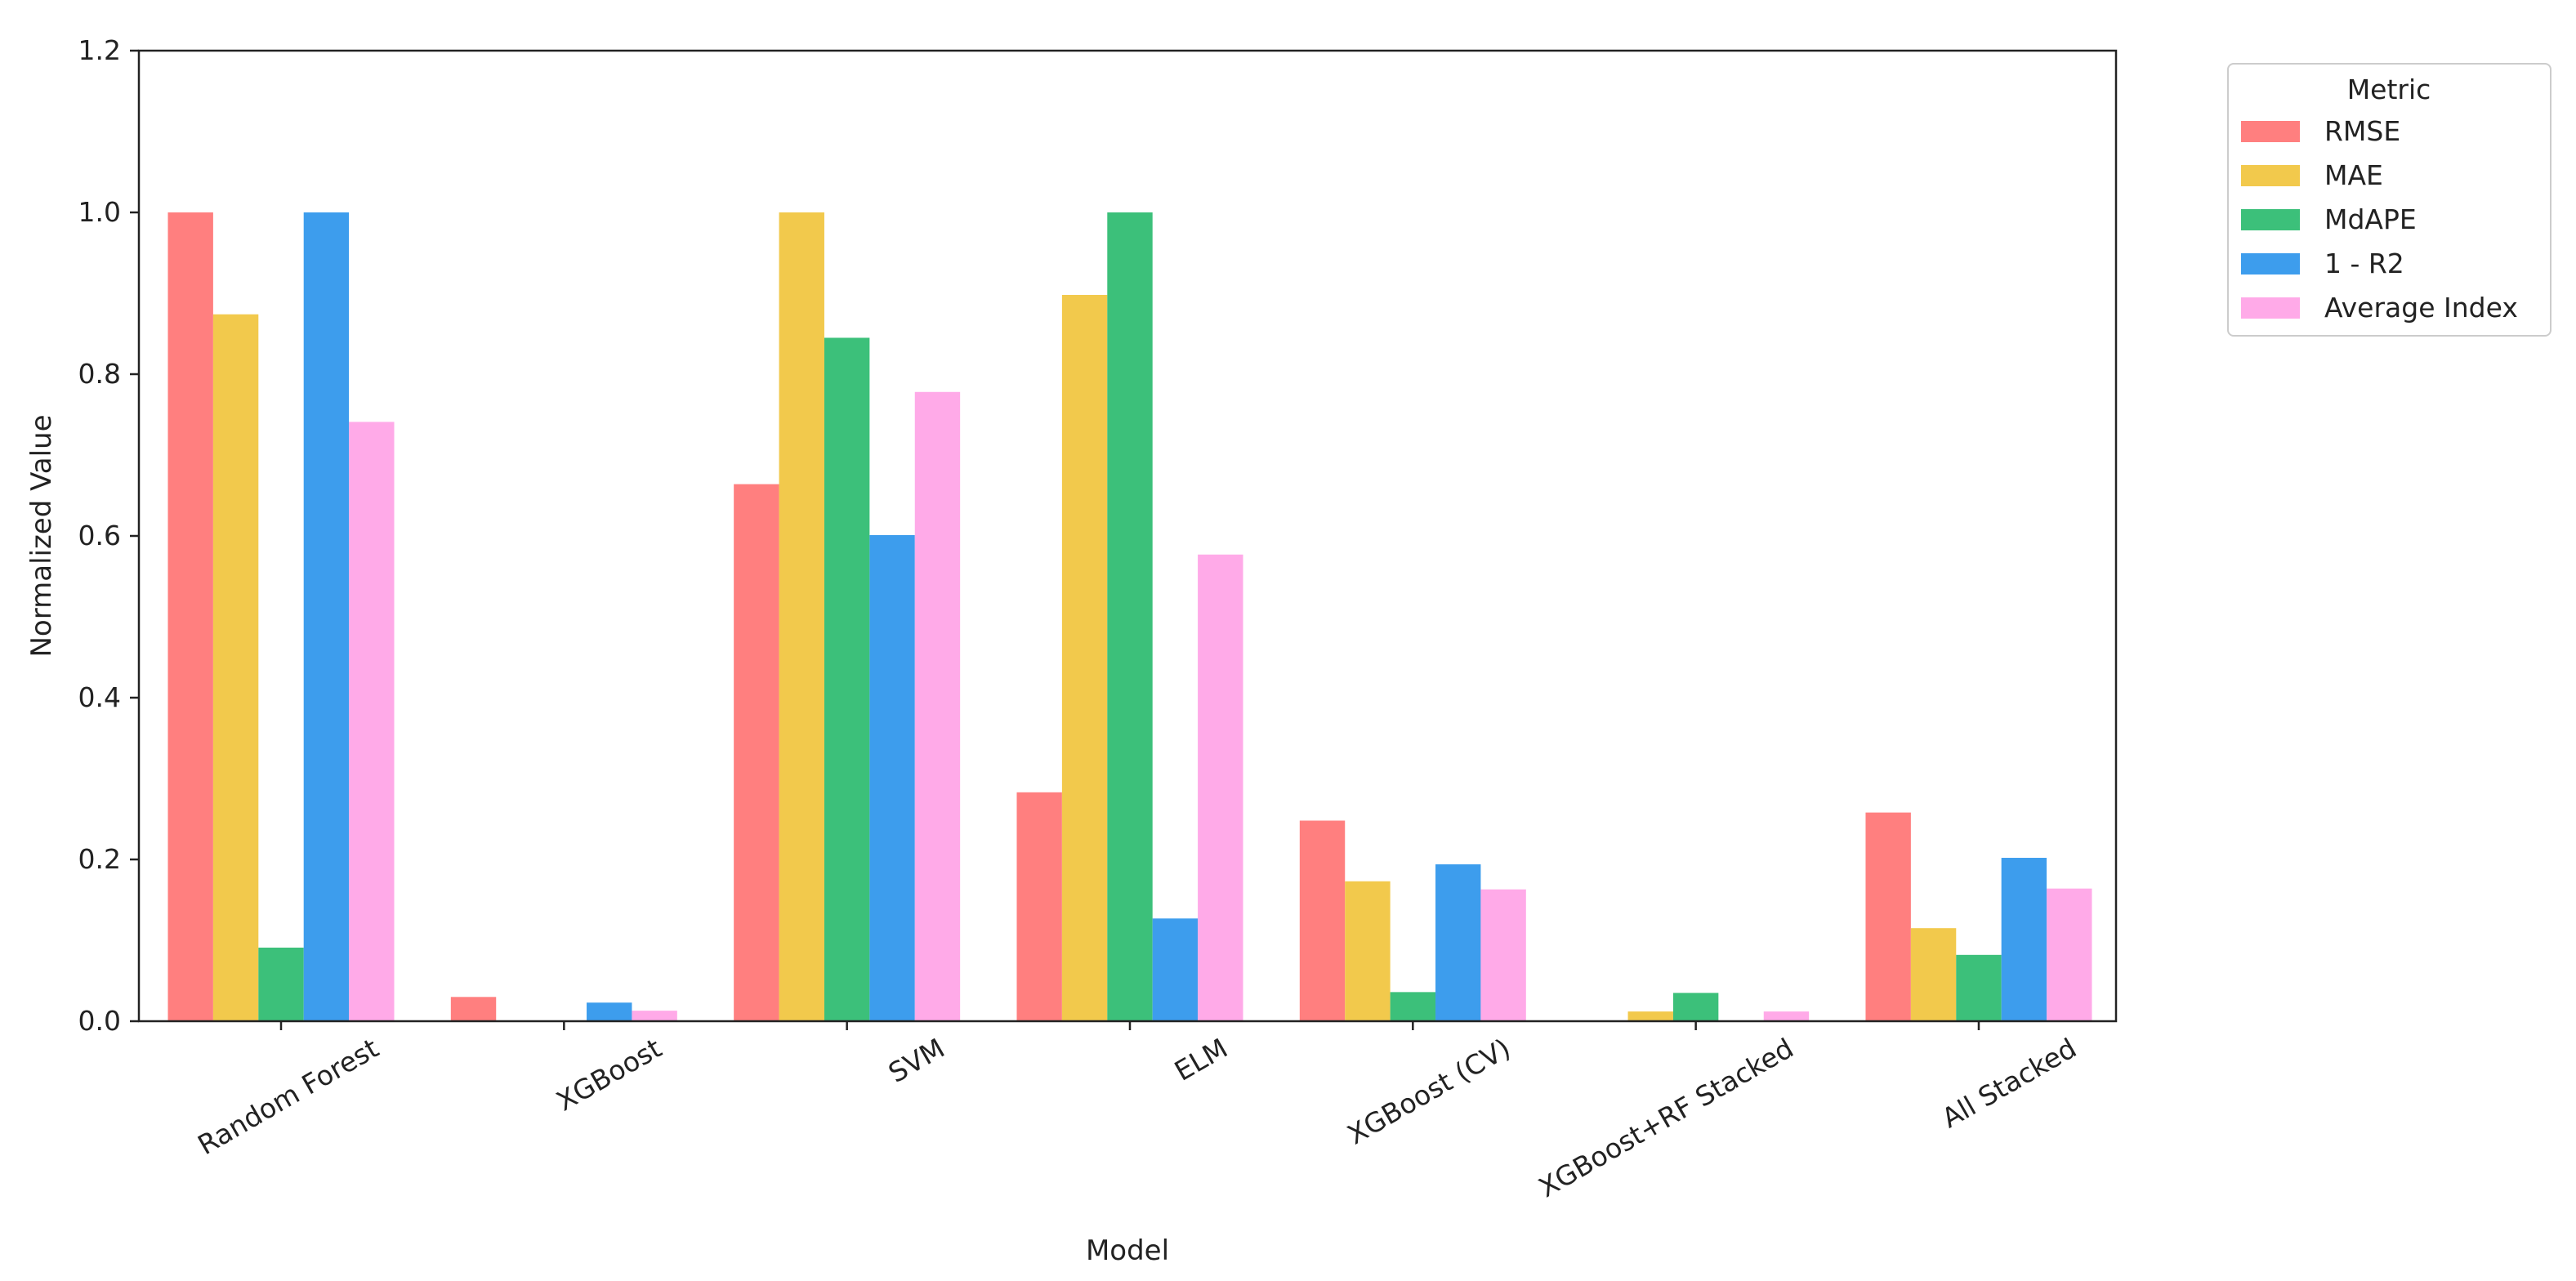 The width and height of the screenshot is (2576, 1281). I want to click on bar-average-index-elm, so click(1220, 787).